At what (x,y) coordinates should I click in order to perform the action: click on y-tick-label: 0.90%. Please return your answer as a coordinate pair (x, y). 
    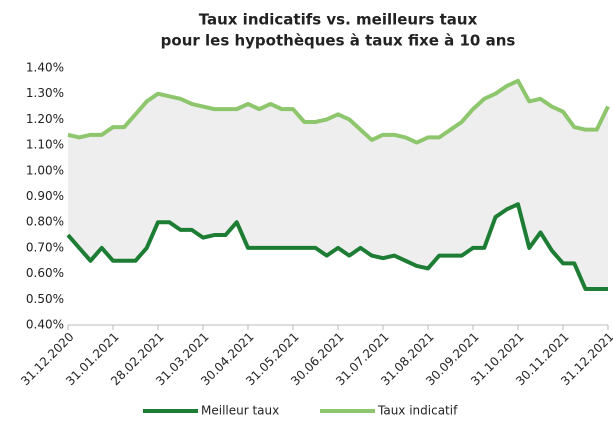
    Looking at the image, I should click on (45, 196).